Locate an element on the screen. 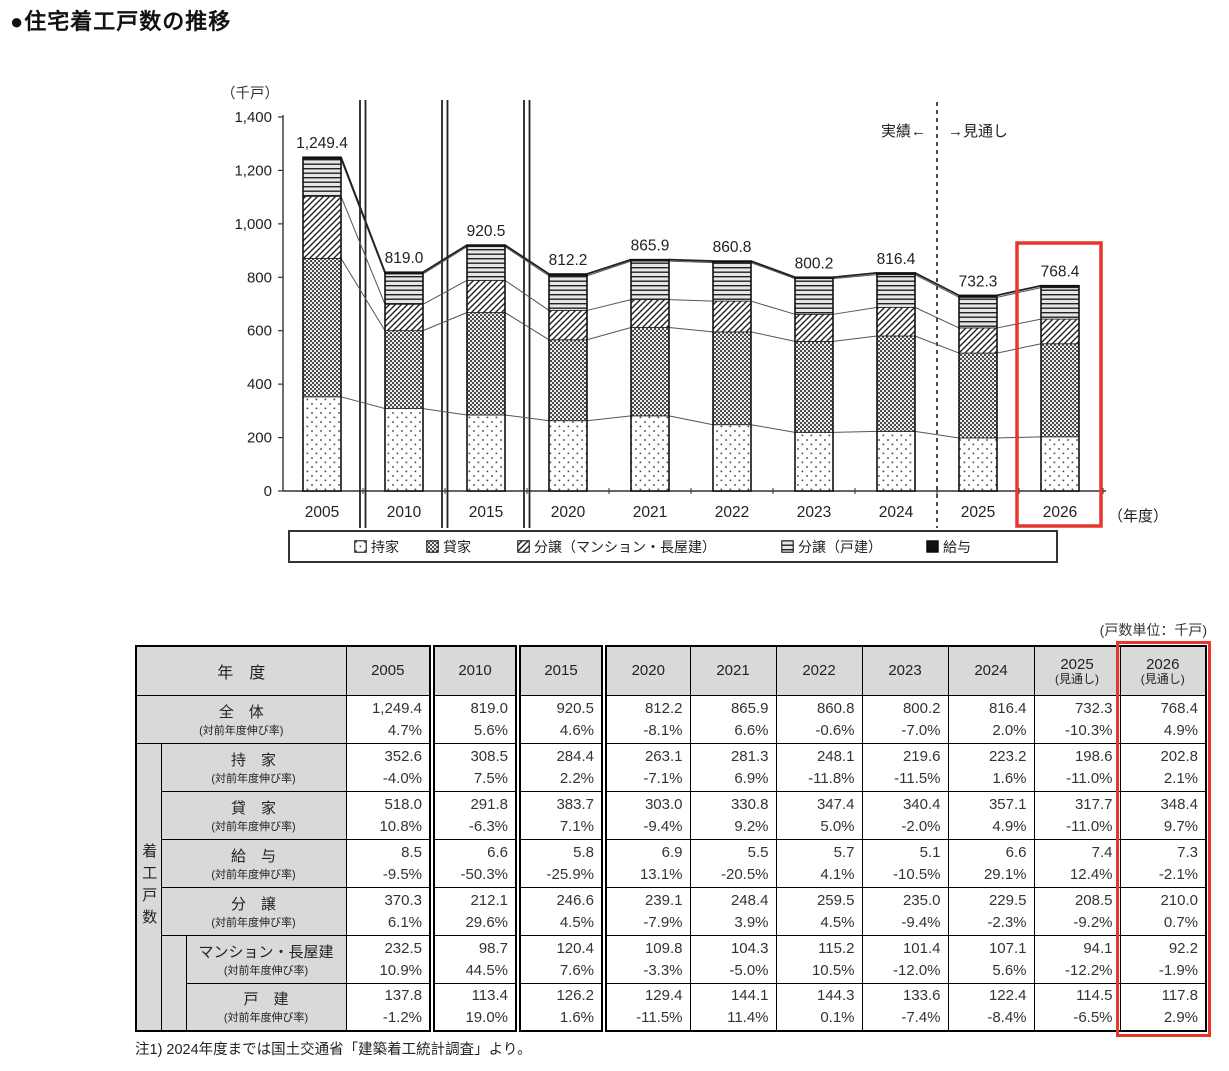 The width and height of the screenshot is (1229, 1071). table-cell: 348.4 9.7% is located at coordinates (1163, 815).